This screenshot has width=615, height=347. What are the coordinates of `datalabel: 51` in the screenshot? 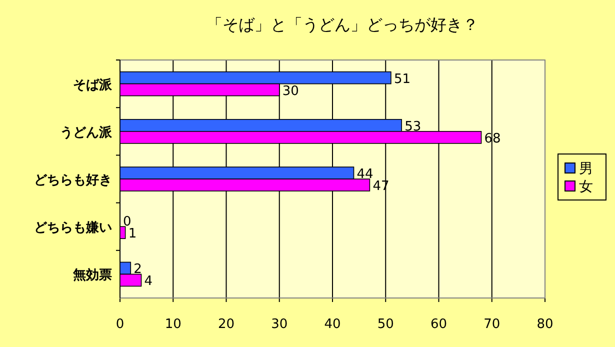 It's located at (402, 79).